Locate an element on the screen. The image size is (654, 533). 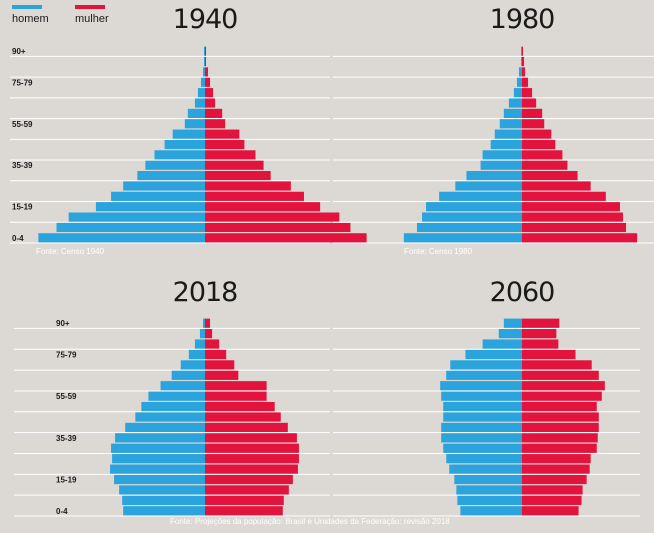
age-label-35-39: 35-39 is located at coordinates (66, 438).